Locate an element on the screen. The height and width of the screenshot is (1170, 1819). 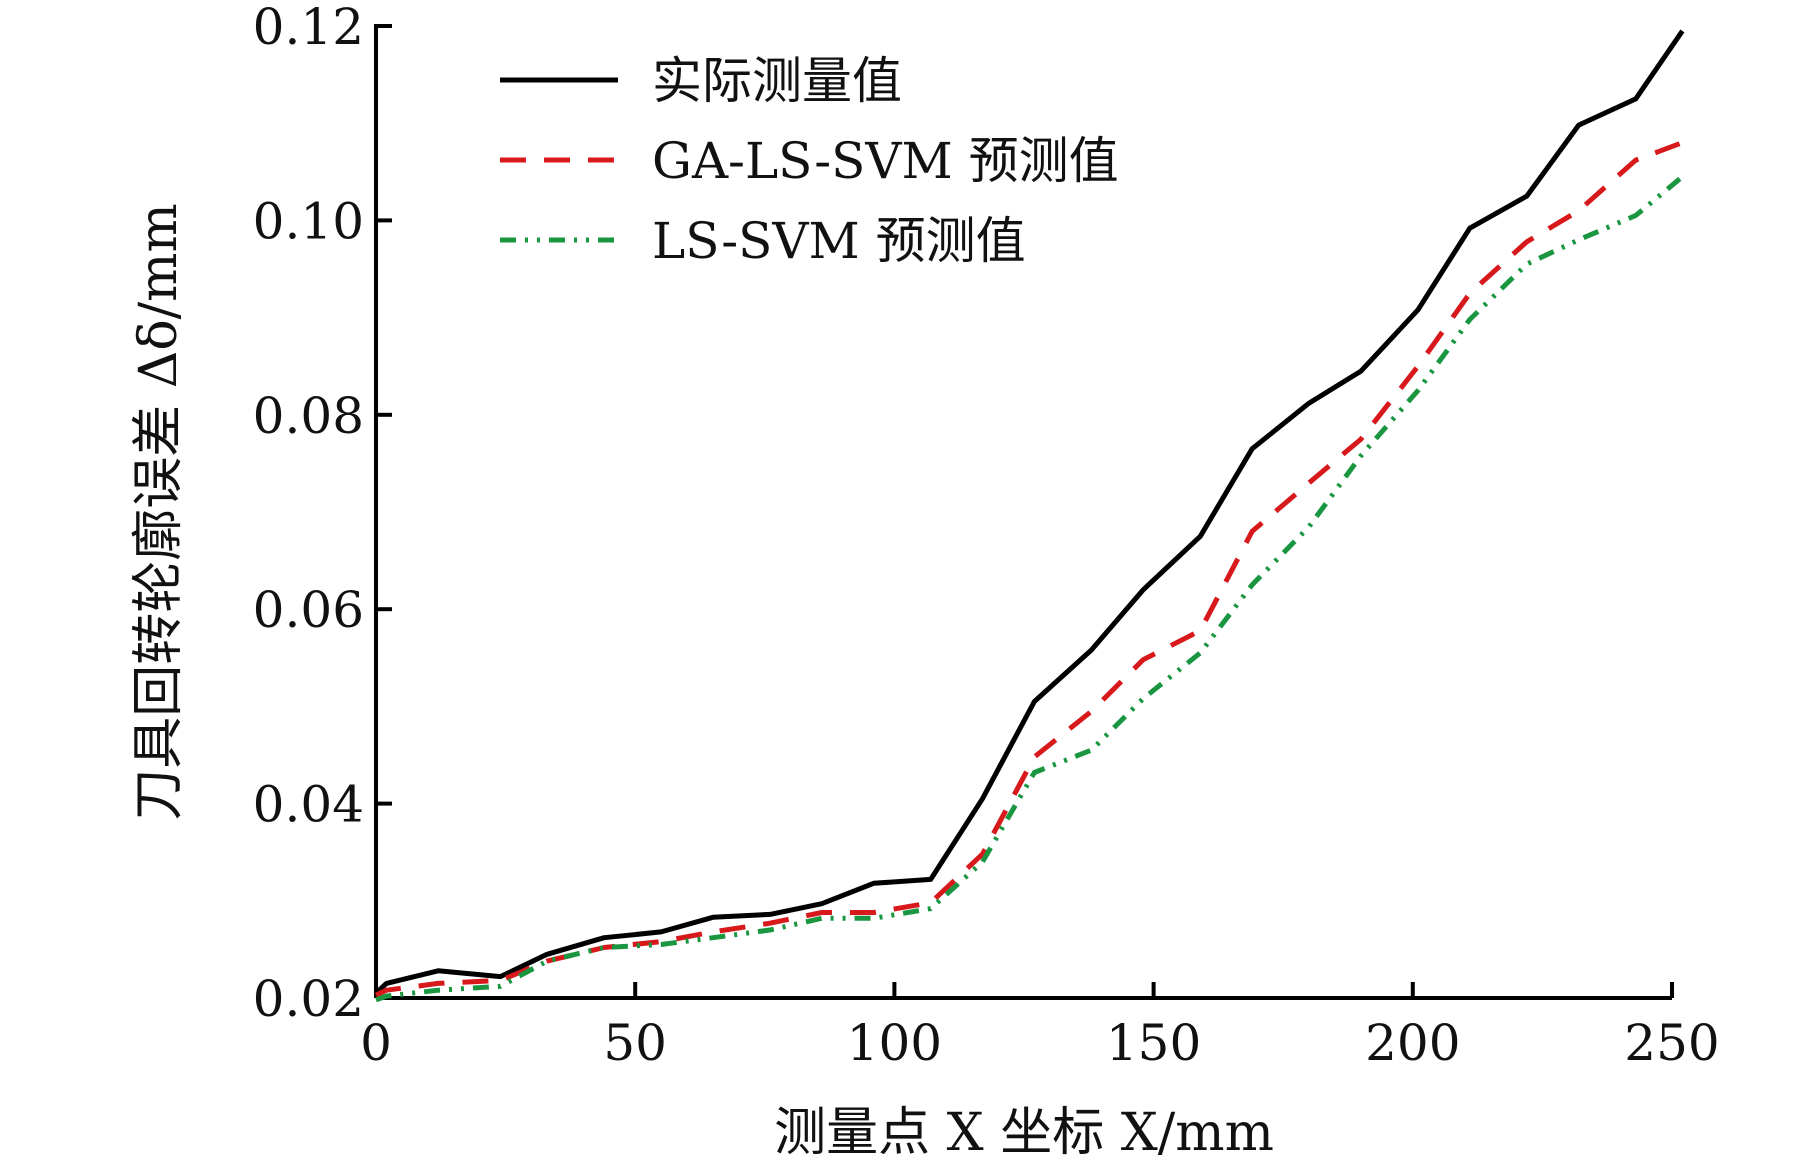
legend-label: LS-SVM 预测值 is located at coordinates (839, 241).